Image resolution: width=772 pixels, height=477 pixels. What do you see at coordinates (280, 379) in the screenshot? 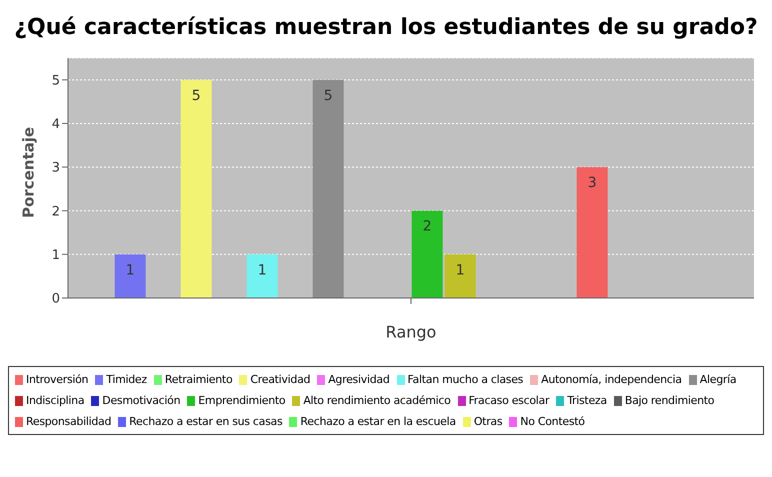
I see `legend-label: Creatividad` at bounding box center [280, 379].